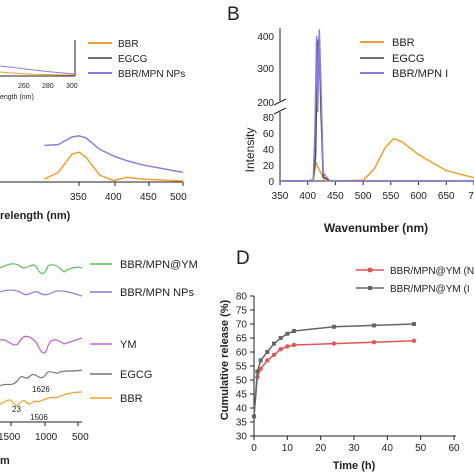 The width and height of the screenshot is (474, 474). Describe the element at coordinates (243, 258) in the screenshot. I see `panel-label-d: D` at that location.